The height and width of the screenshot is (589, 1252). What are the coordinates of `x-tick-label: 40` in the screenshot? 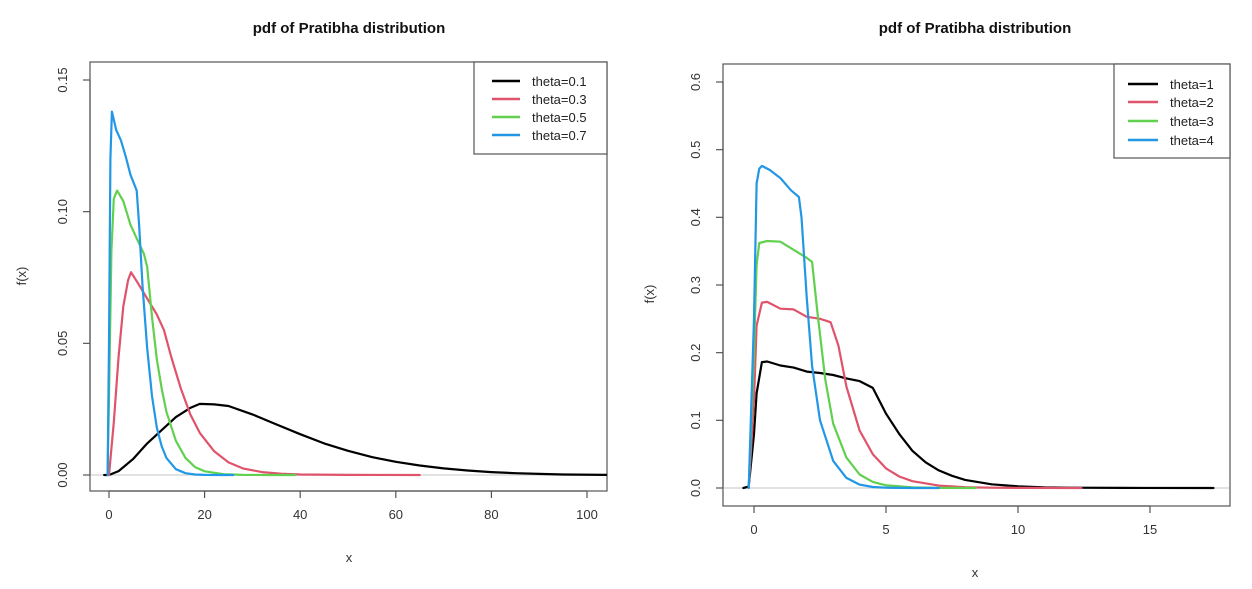 It's located at (300, 514).